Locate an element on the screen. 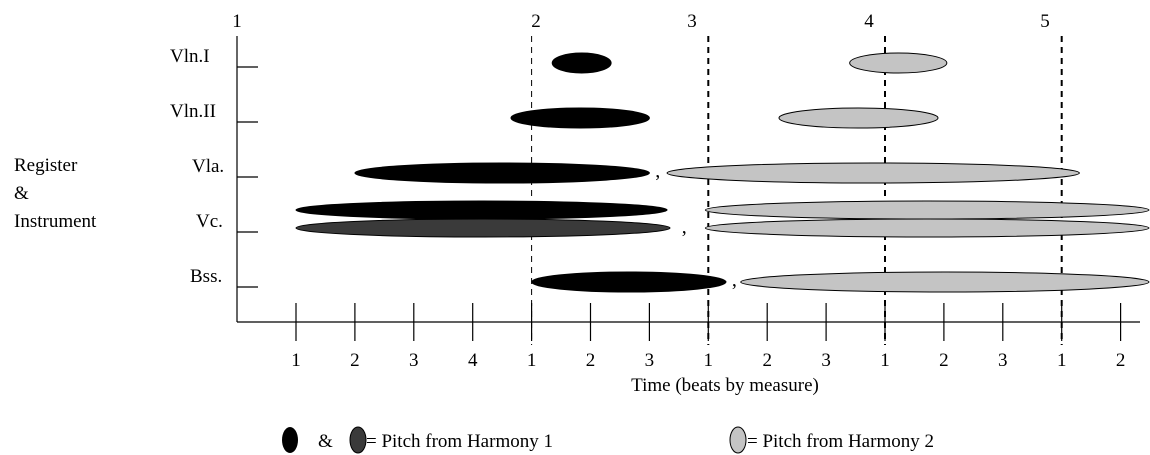  beat-label-1: 2 is located at coordinates (355, 360).